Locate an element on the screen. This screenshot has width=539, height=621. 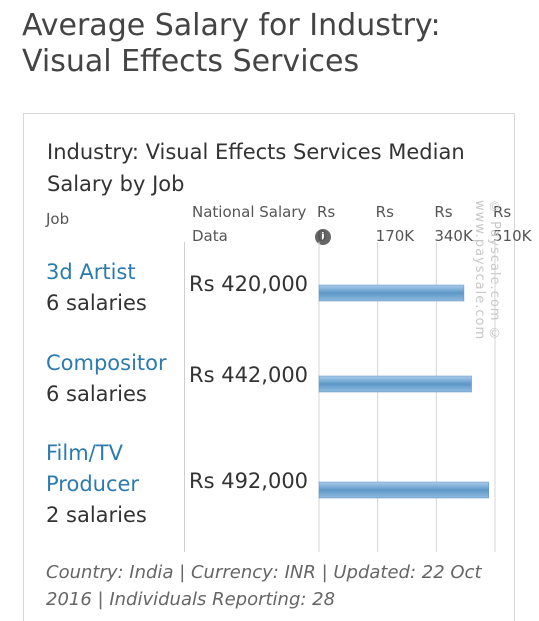
salary-value-label: Rs 442,000 is located at coordinates (249, 375).